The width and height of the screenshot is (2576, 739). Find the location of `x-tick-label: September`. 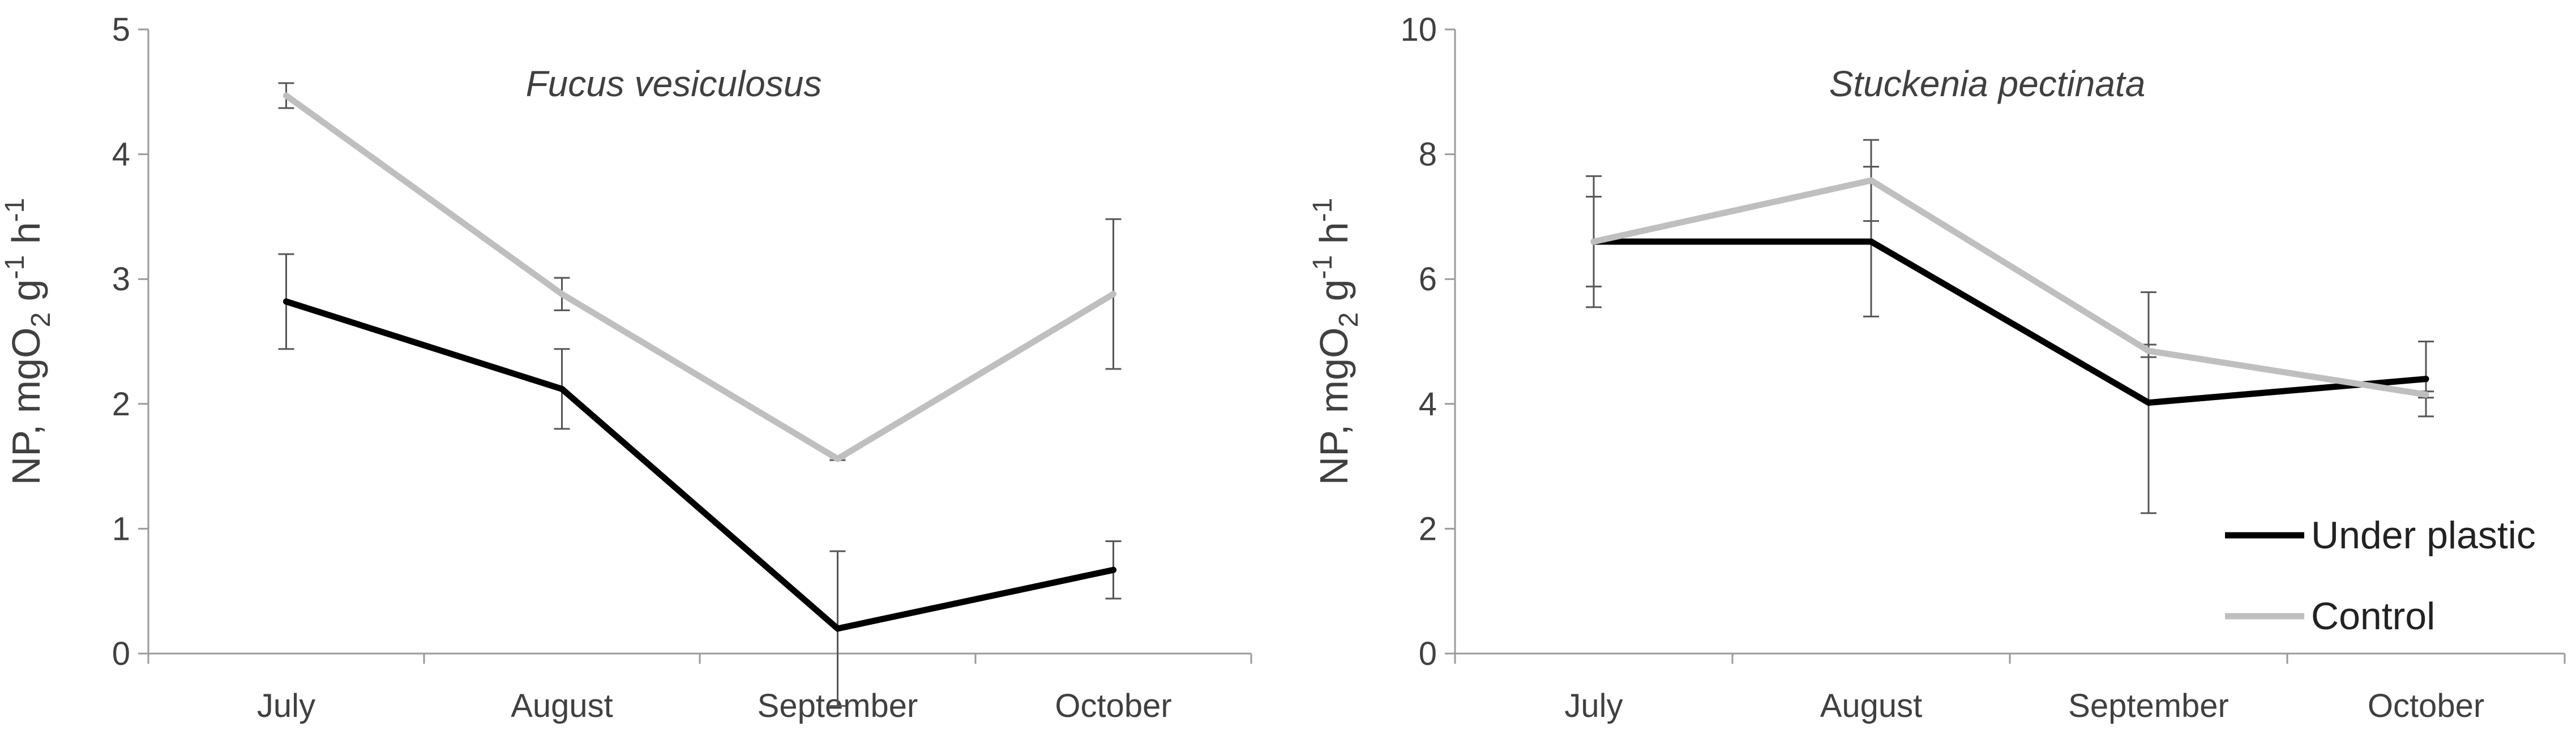

x-tick-label: September is located at coordinates (2148, 706).